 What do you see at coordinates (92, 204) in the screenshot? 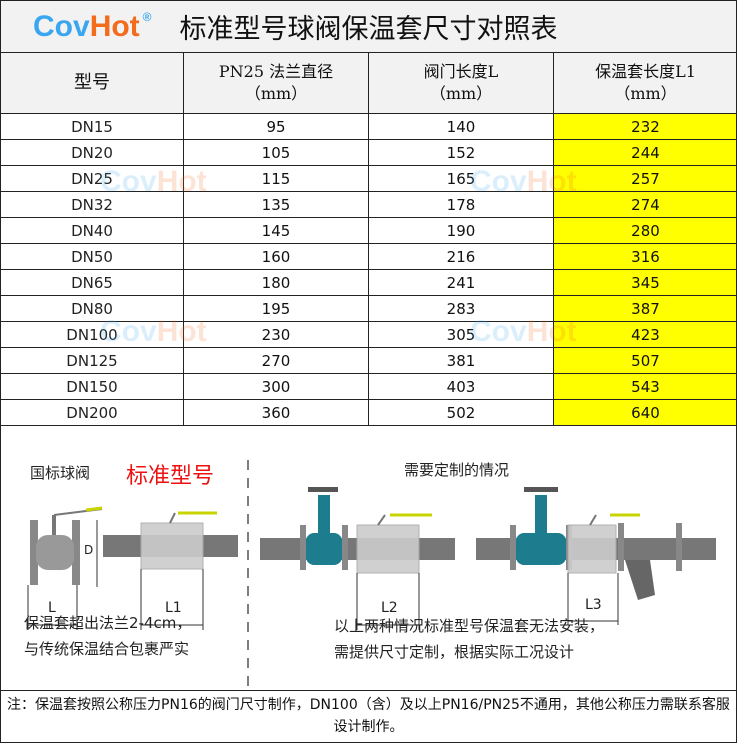
I see `table-cell: DN32` at bounding box center [92, 204].